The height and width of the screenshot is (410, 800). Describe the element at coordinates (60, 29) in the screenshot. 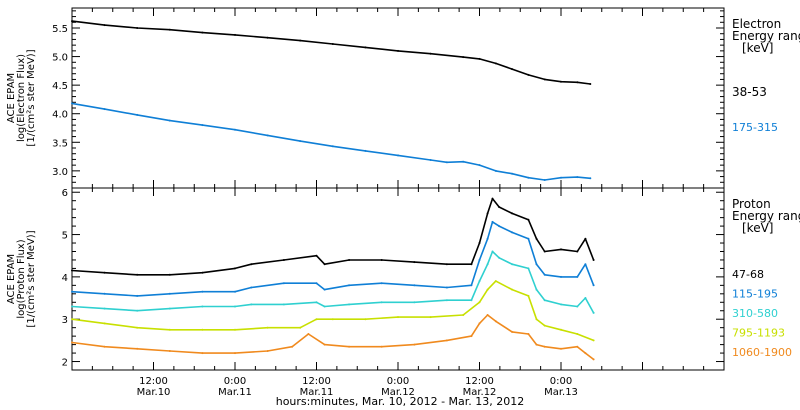

I see `y-tick-label: 5.5` at that location.